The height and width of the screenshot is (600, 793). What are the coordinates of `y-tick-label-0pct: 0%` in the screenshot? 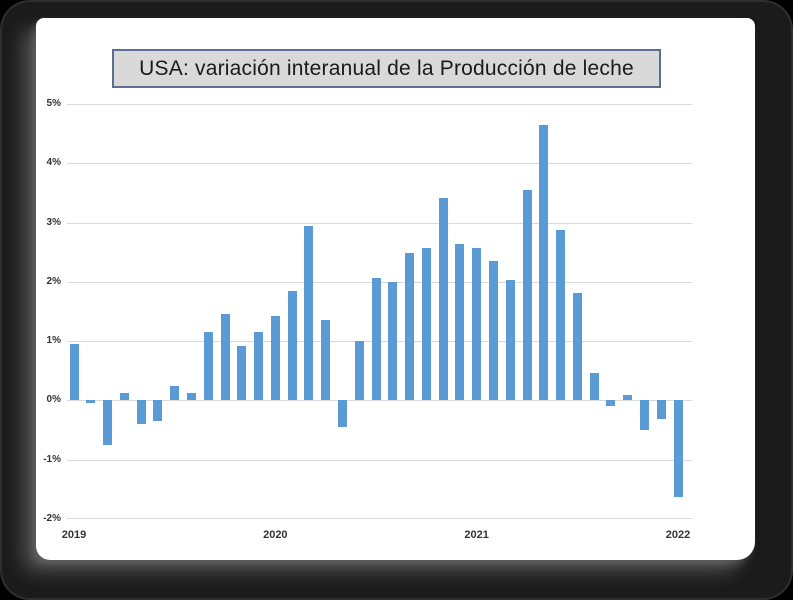 It's located at (53, 400).